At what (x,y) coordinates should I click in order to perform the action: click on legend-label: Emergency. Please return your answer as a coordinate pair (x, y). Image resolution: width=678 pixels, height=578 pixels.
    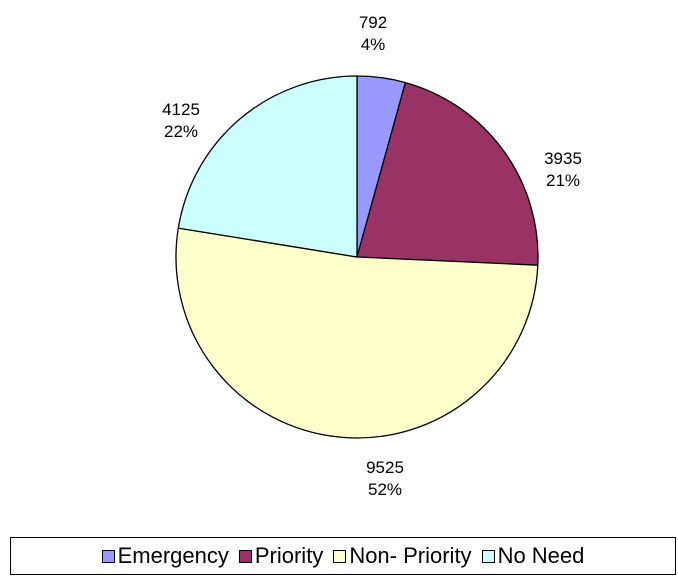
    Looking at the image, I should click on (173, 555).